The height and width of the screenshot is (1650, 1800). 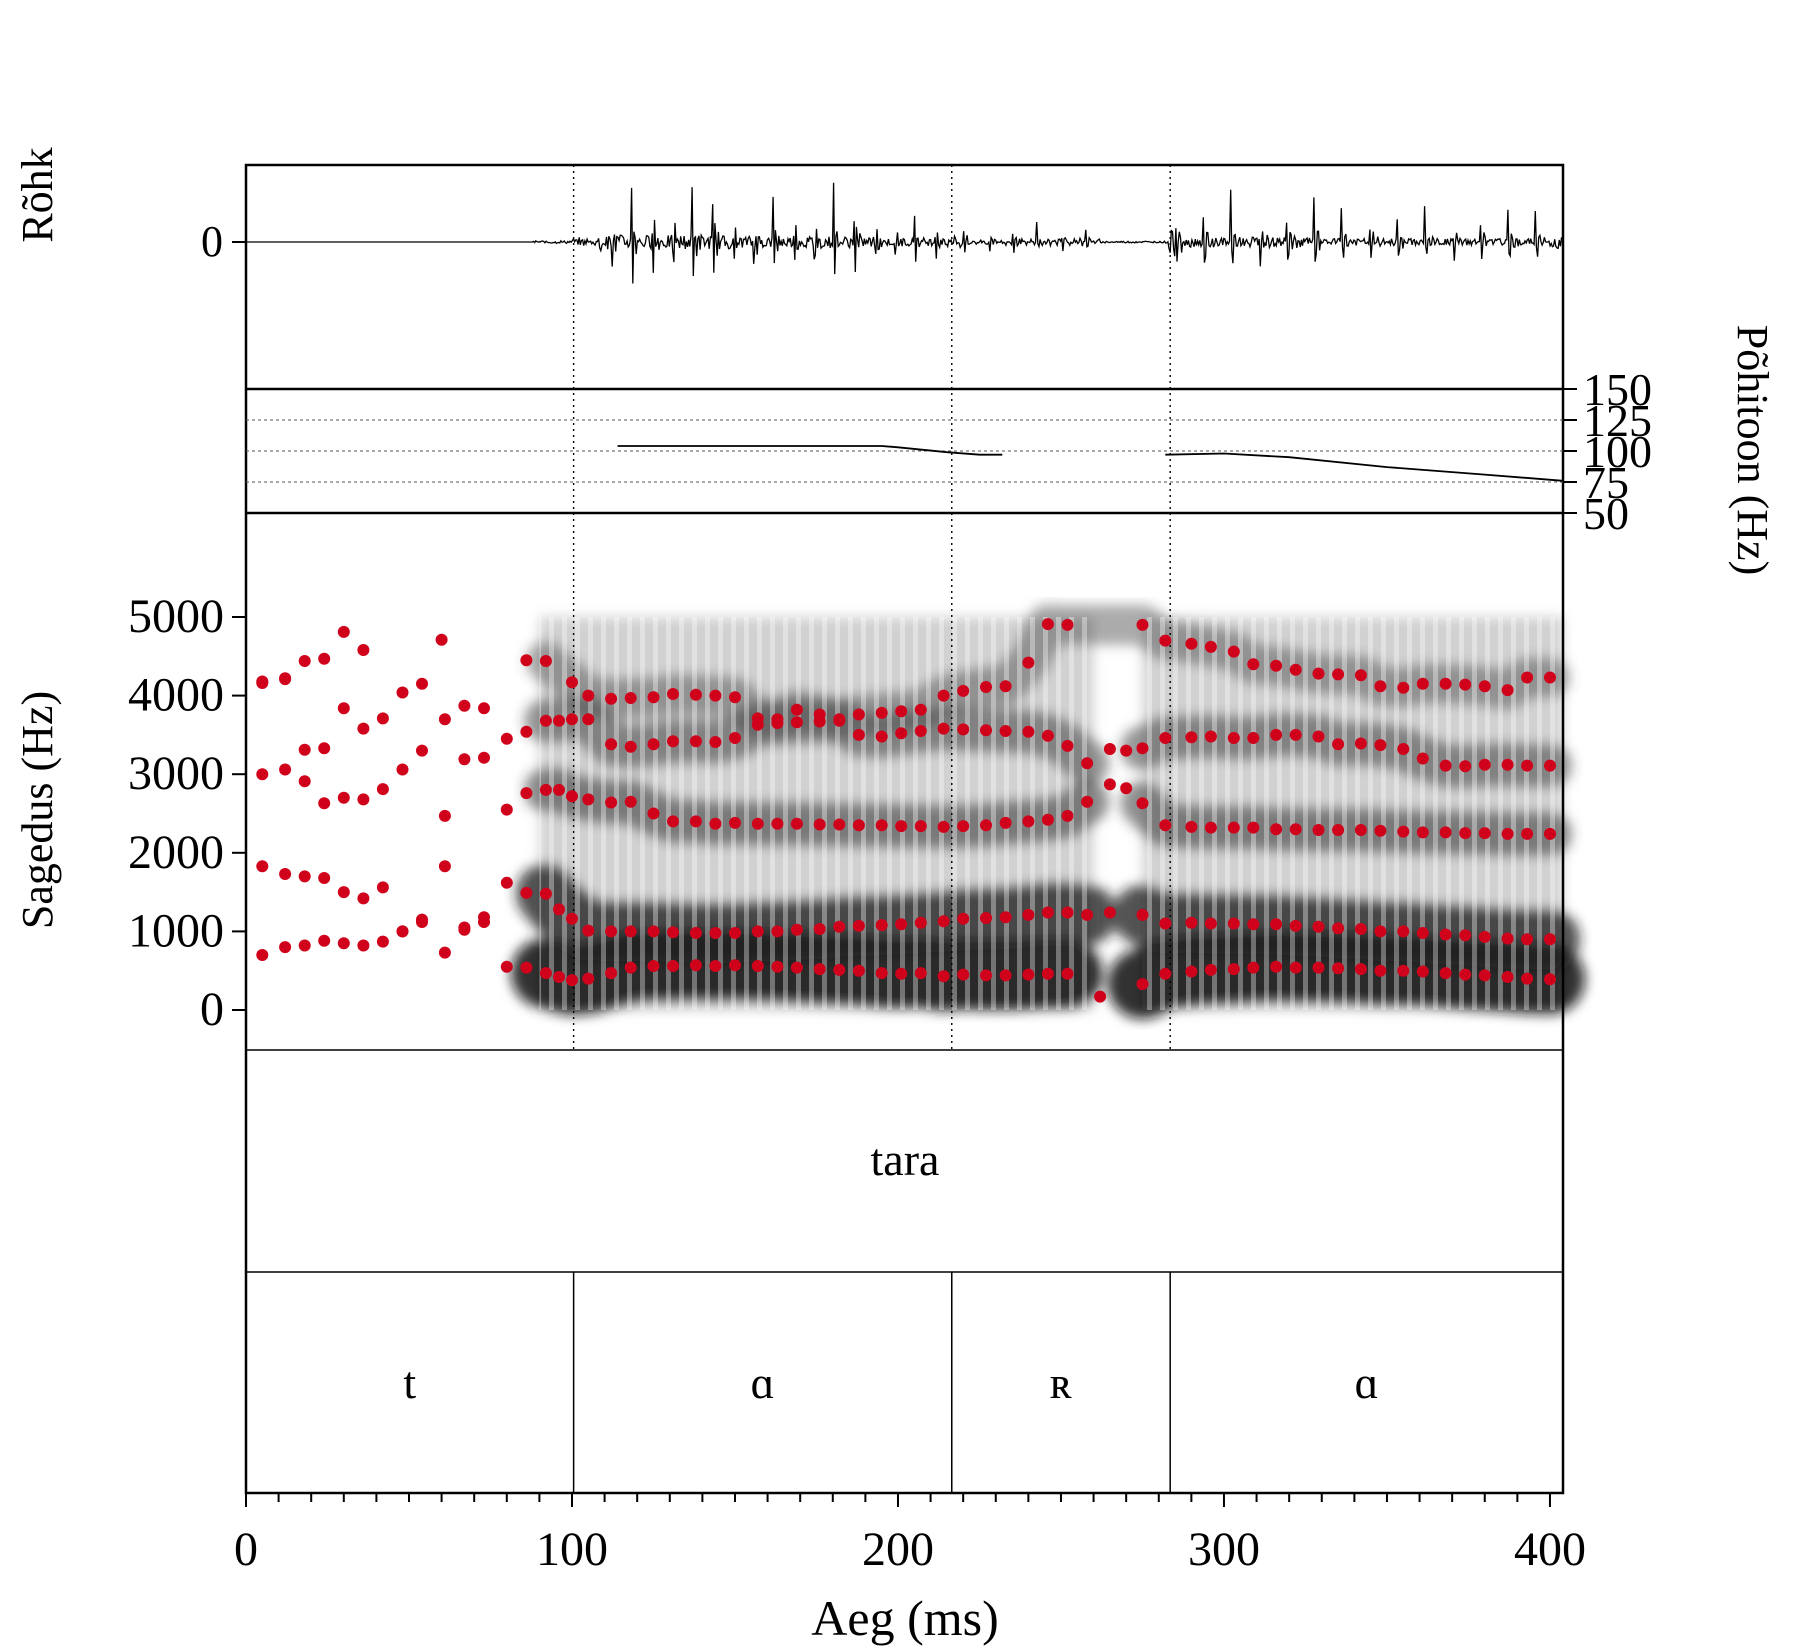 I want to click on pitch-series-line, so click(x=810, y=450).